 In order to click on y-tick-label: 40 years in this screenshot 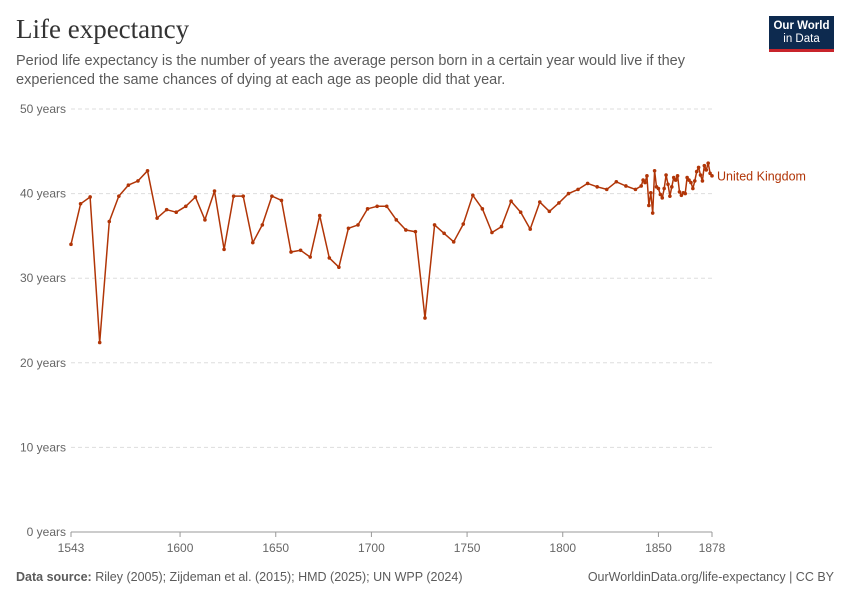, I will do `click(43, 194)`.